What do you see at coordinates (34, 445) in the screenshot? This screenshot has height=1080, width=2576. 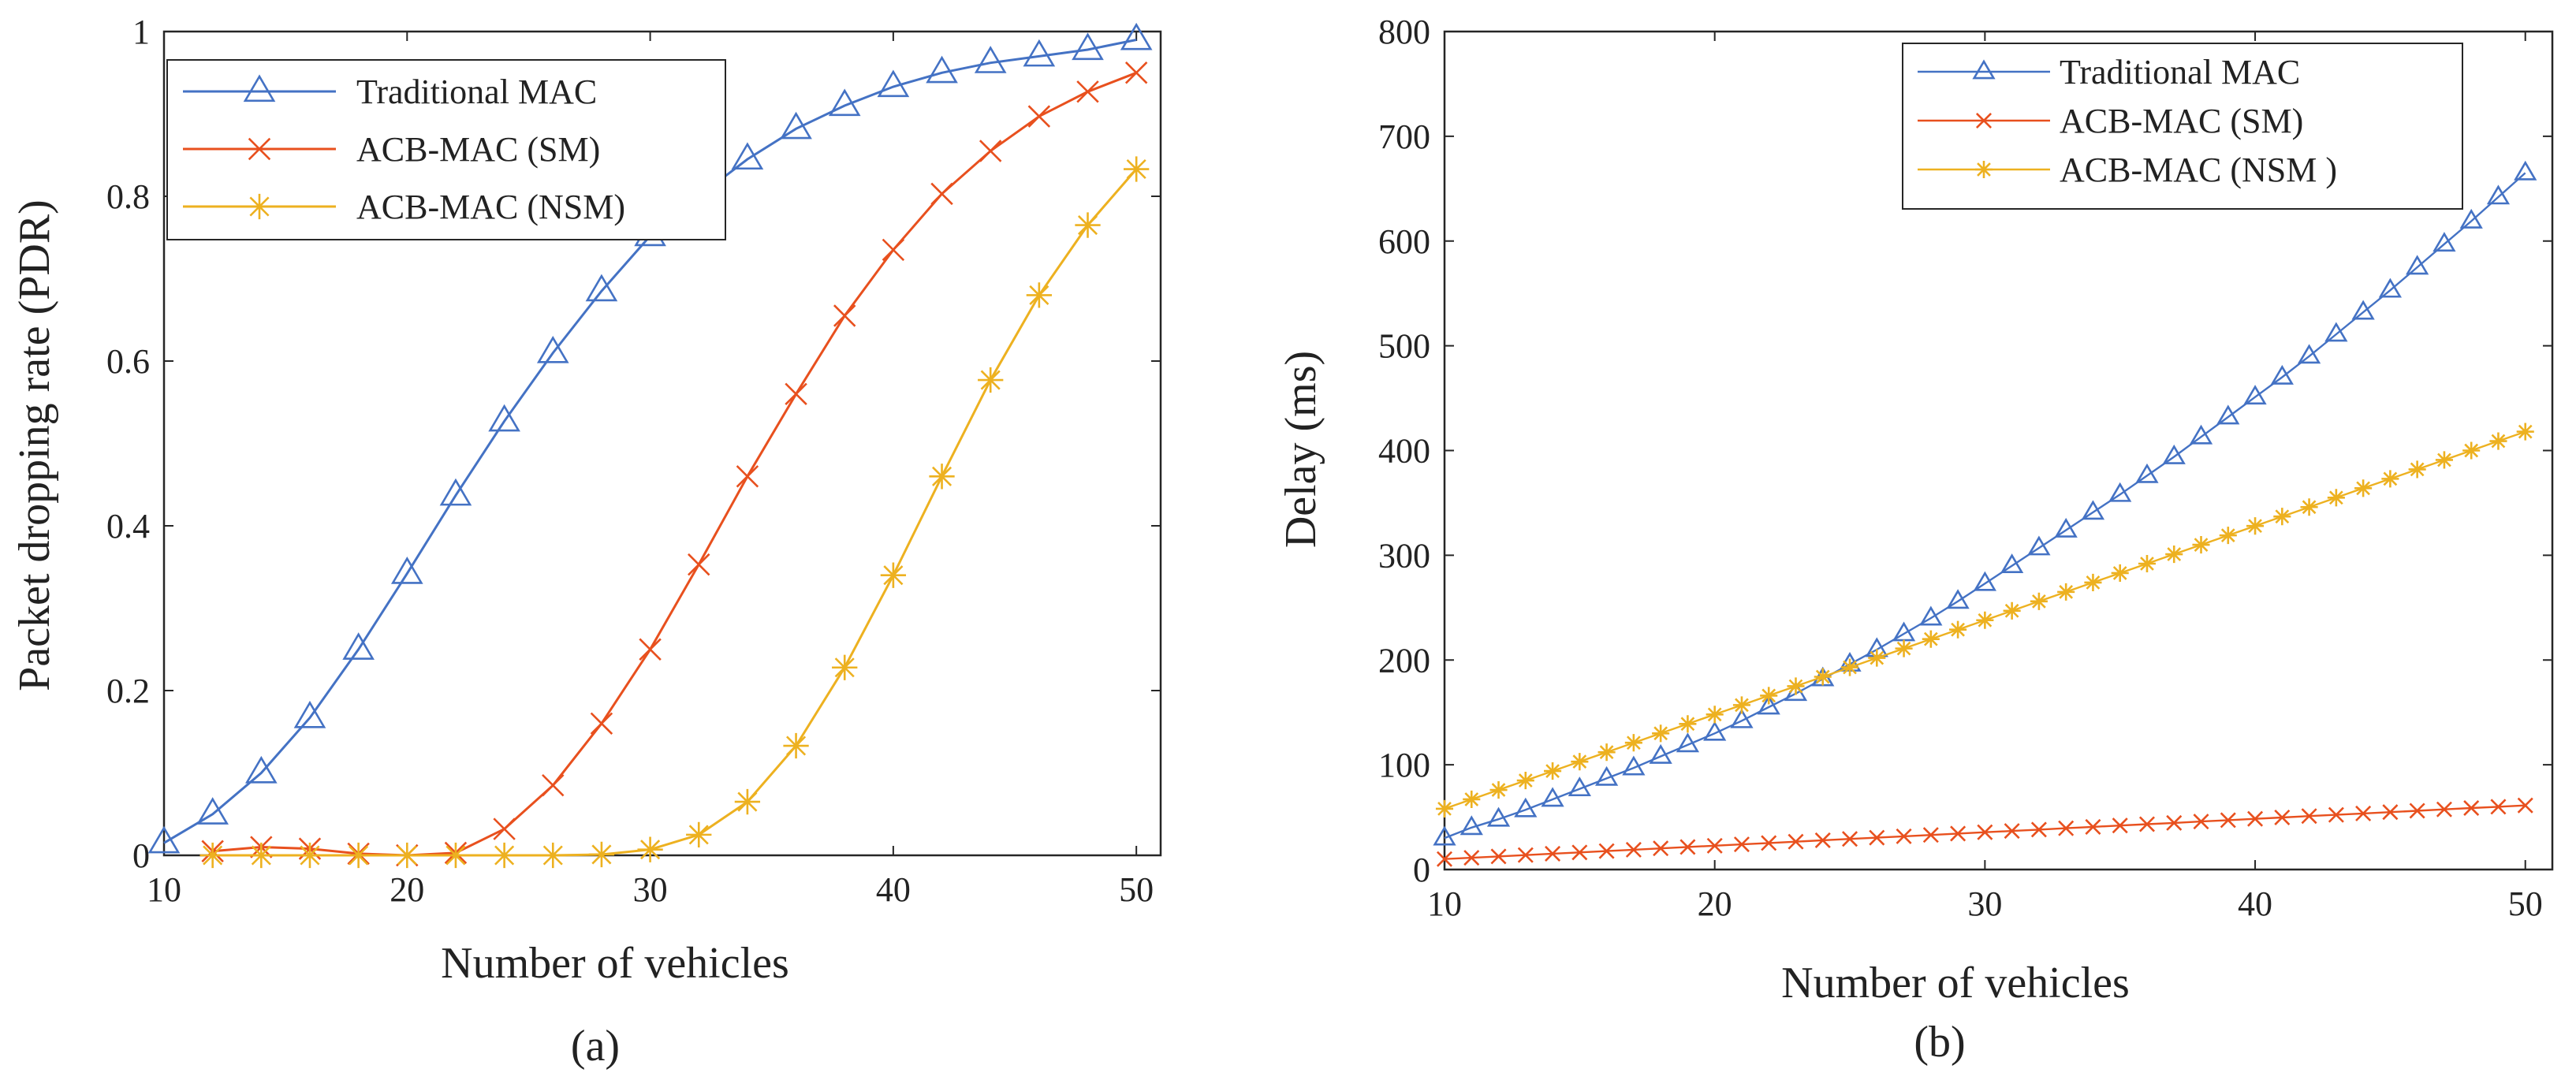 I see `y-axis-title: Packet dropping rate (PDR)` at bounding box center [34, 445].